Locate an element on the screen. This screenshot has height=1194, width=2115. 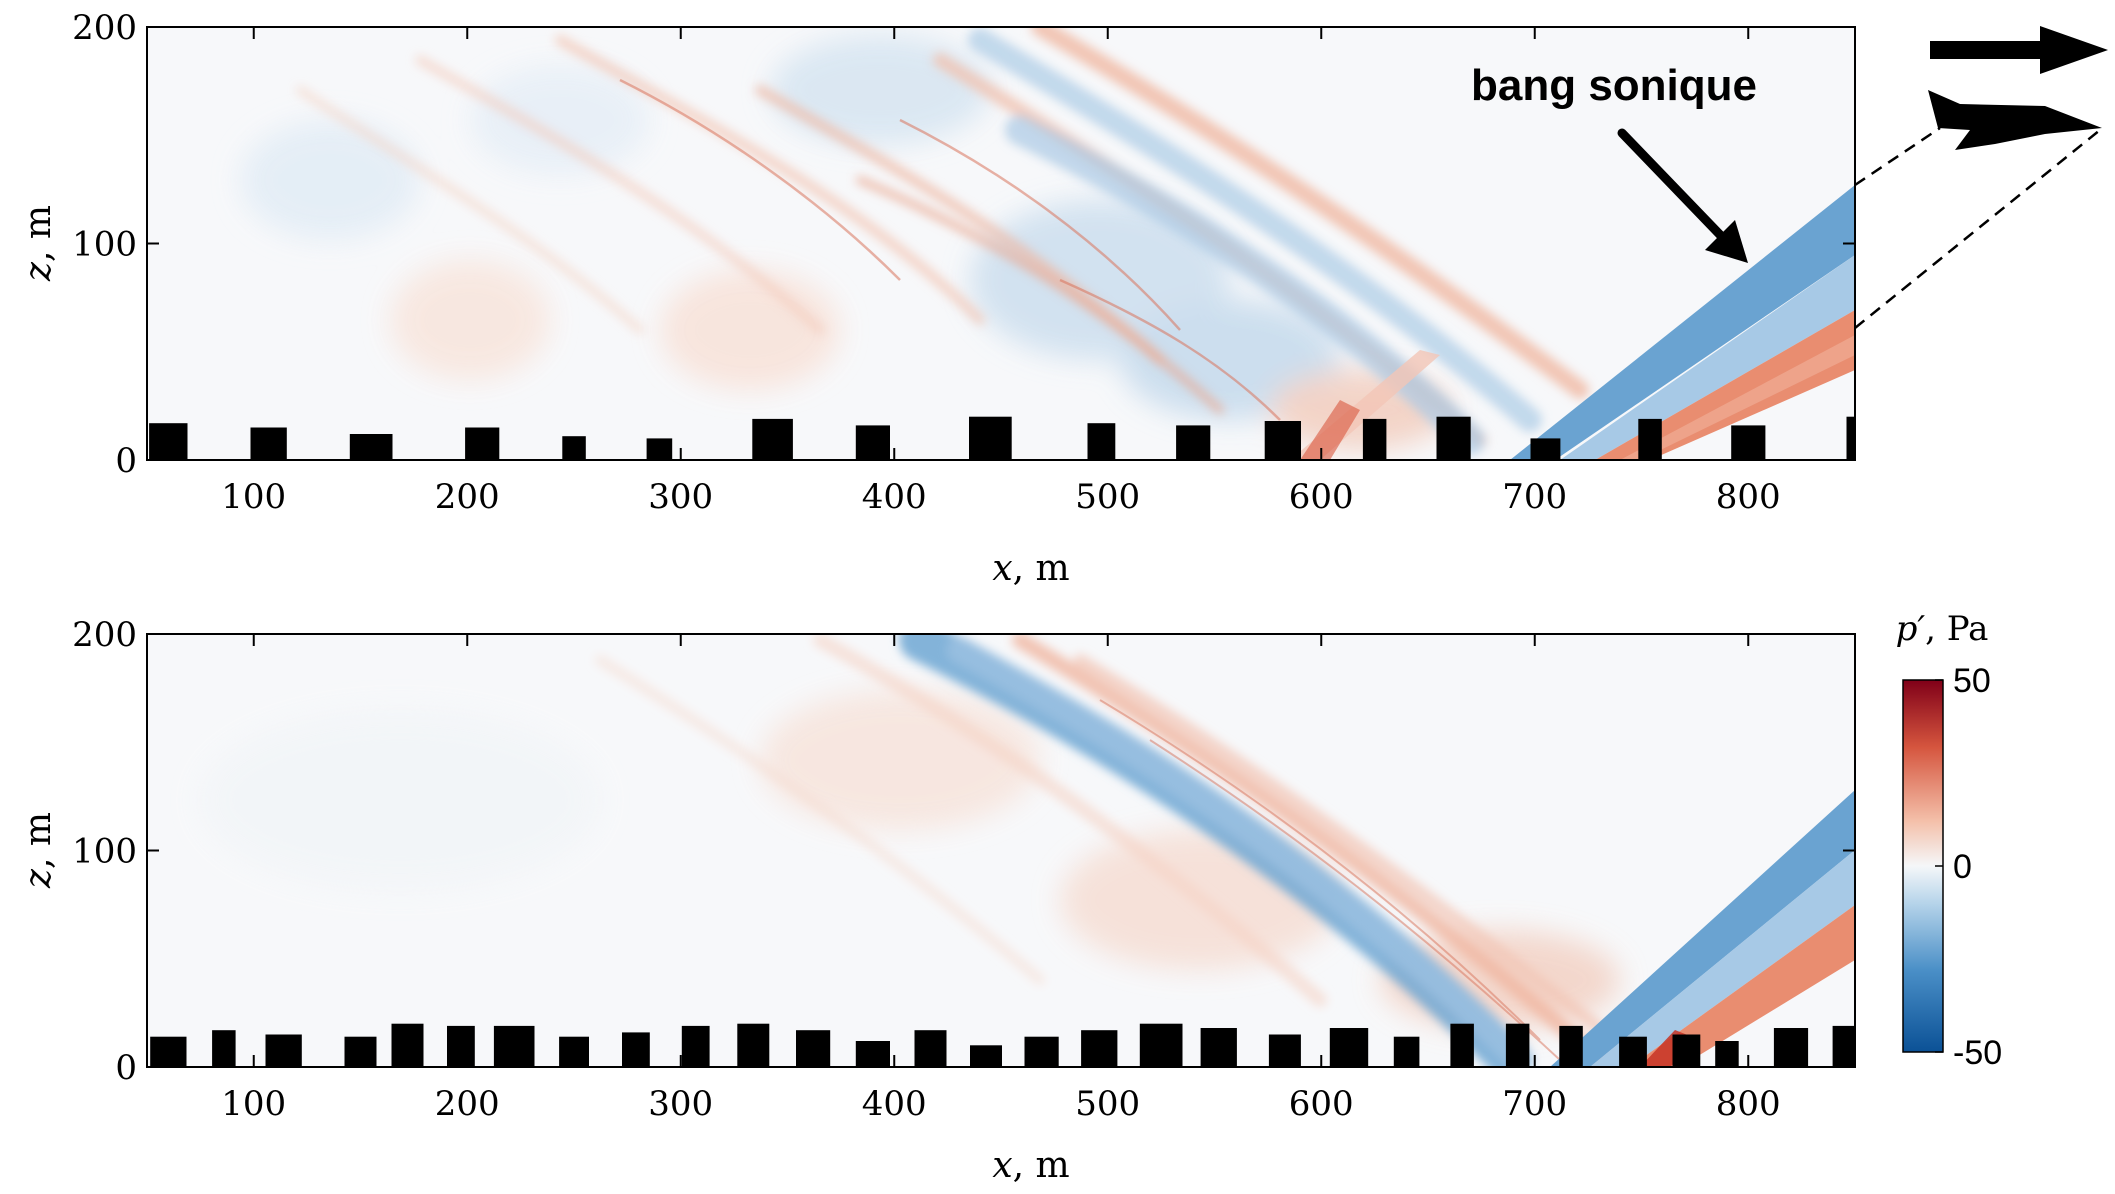
colorbar-label: p′, Pa is located at coordinates (1942, 629).